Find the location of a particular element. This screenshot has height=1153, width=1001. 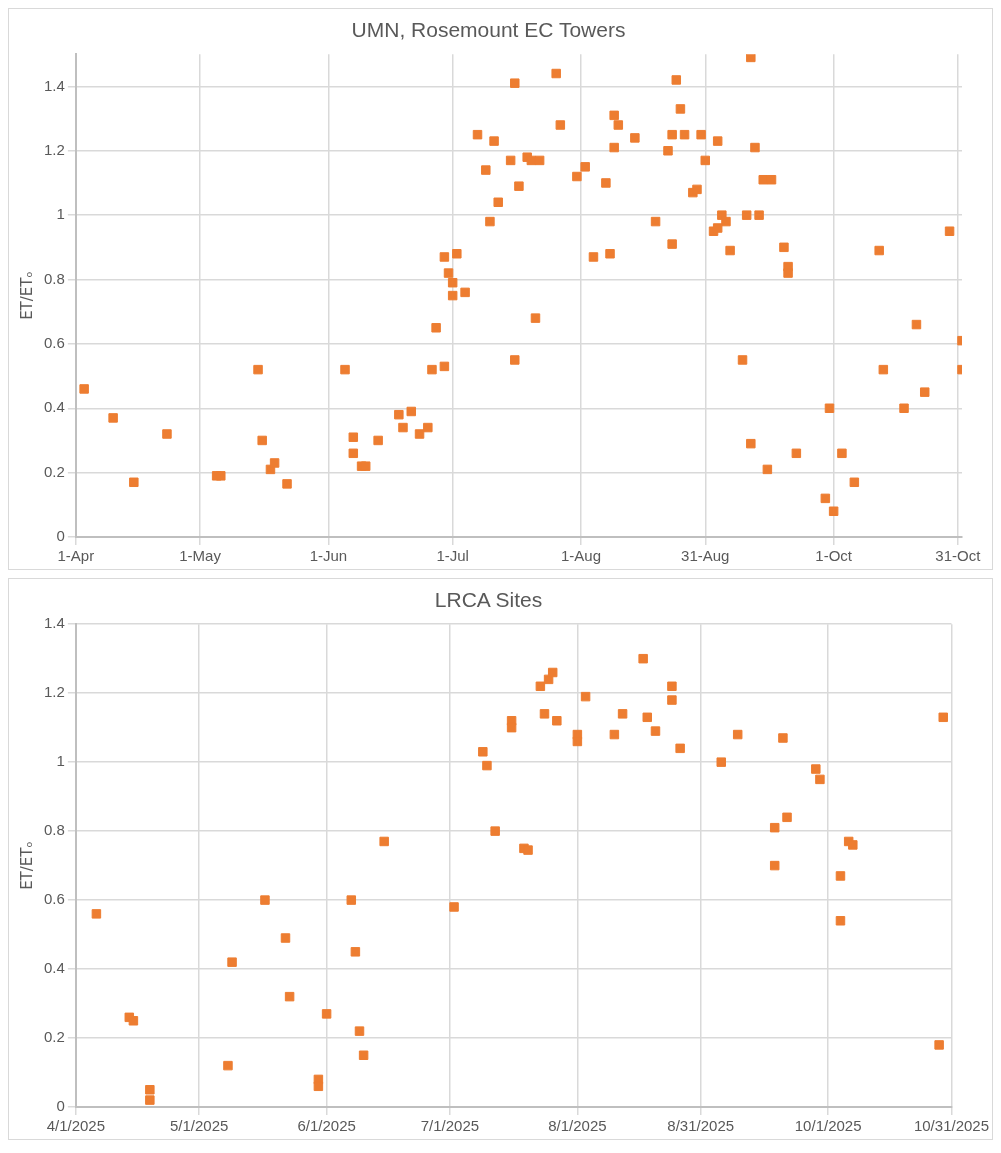

x-tick-label: 1-Jun is located at coordinates (328, 556).